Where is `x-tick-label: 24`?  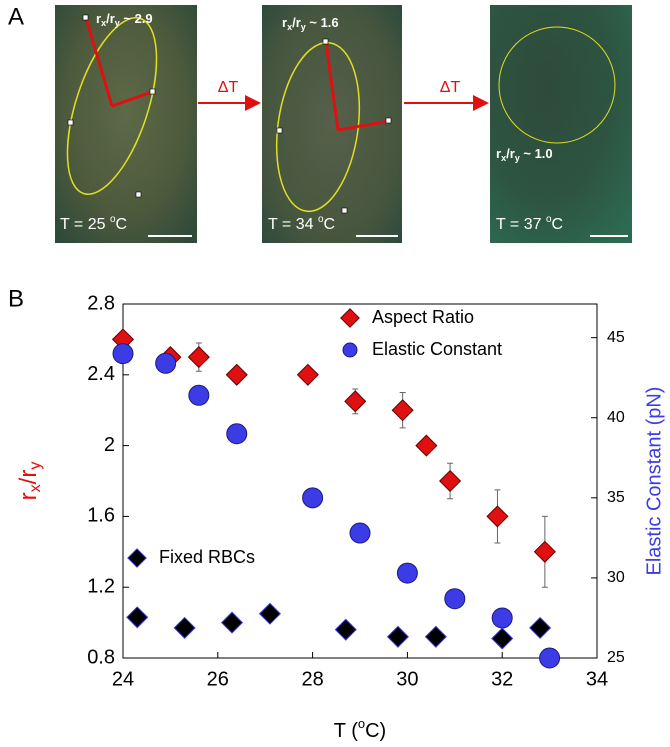 x-tick-label: 24 is located at coordinates (123, 679).